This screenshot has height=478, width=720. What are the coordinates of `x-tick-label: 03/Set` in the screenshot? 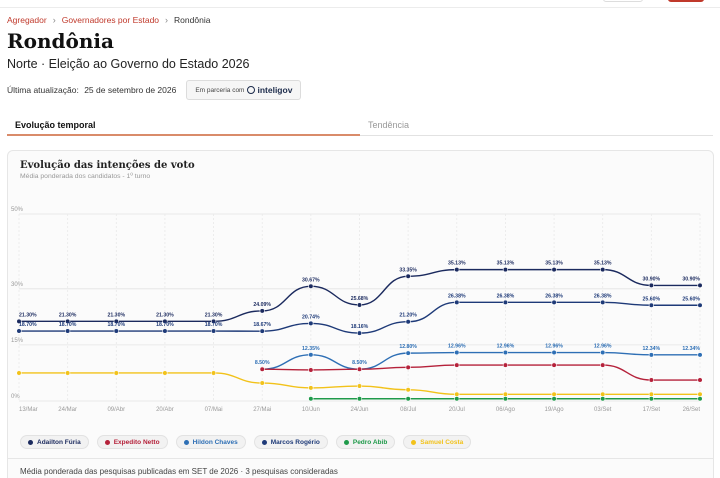 It's located at (603, 410).